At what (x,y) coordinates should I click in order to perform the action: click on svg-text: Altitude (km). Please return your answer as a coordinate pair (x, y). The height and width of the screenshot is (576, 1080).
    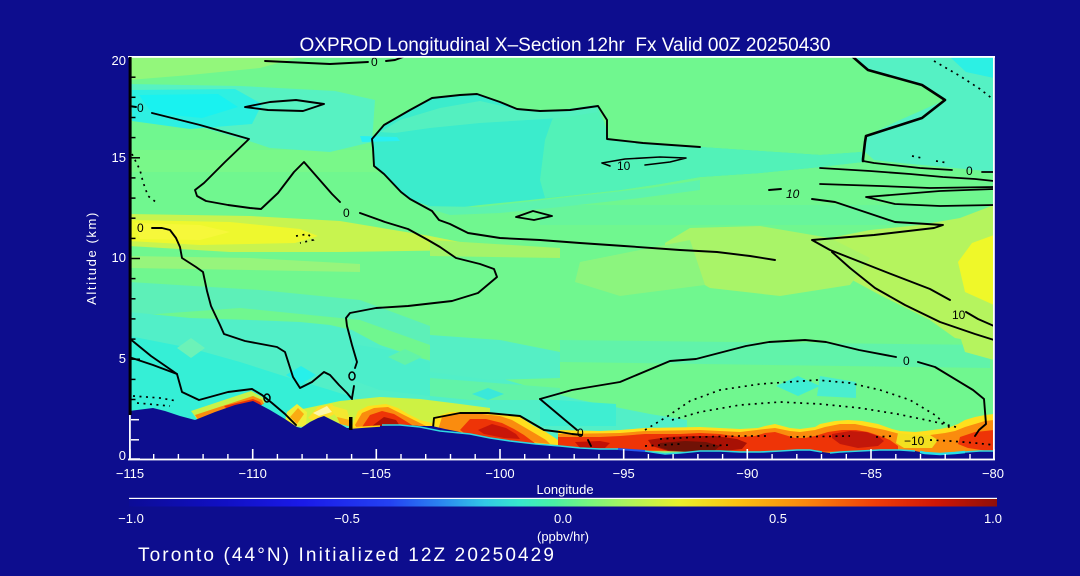
    Looking at the image, I should click on (91, 258).